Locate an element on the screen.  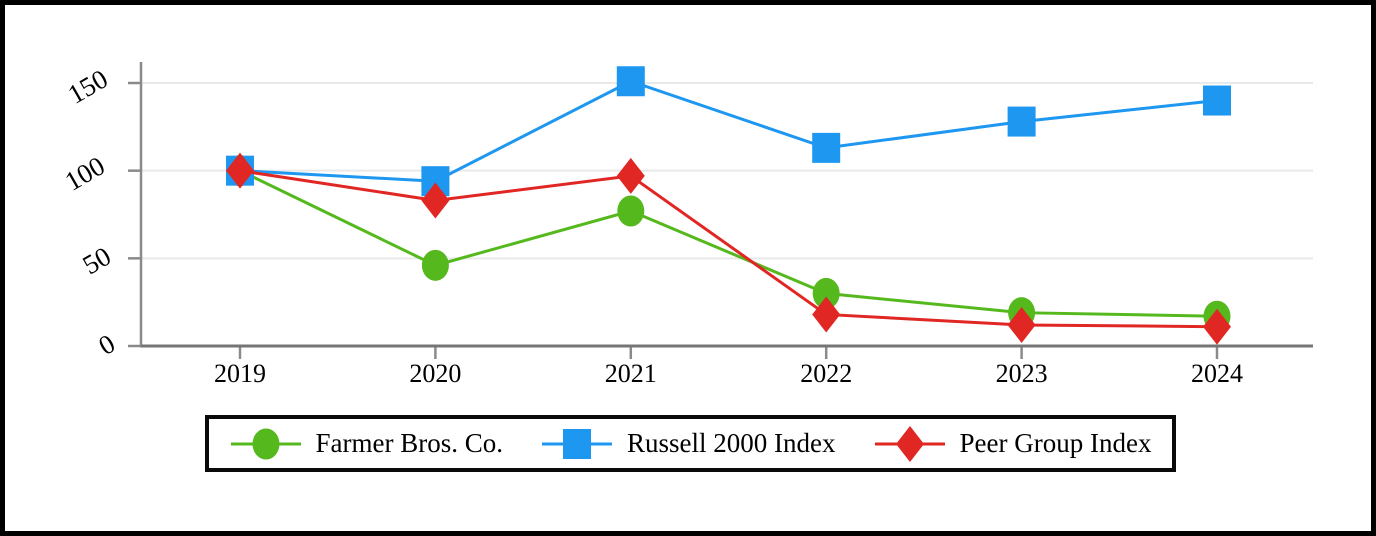
x-axis-tick-label: 2019 is located at coordinates (240, 373).